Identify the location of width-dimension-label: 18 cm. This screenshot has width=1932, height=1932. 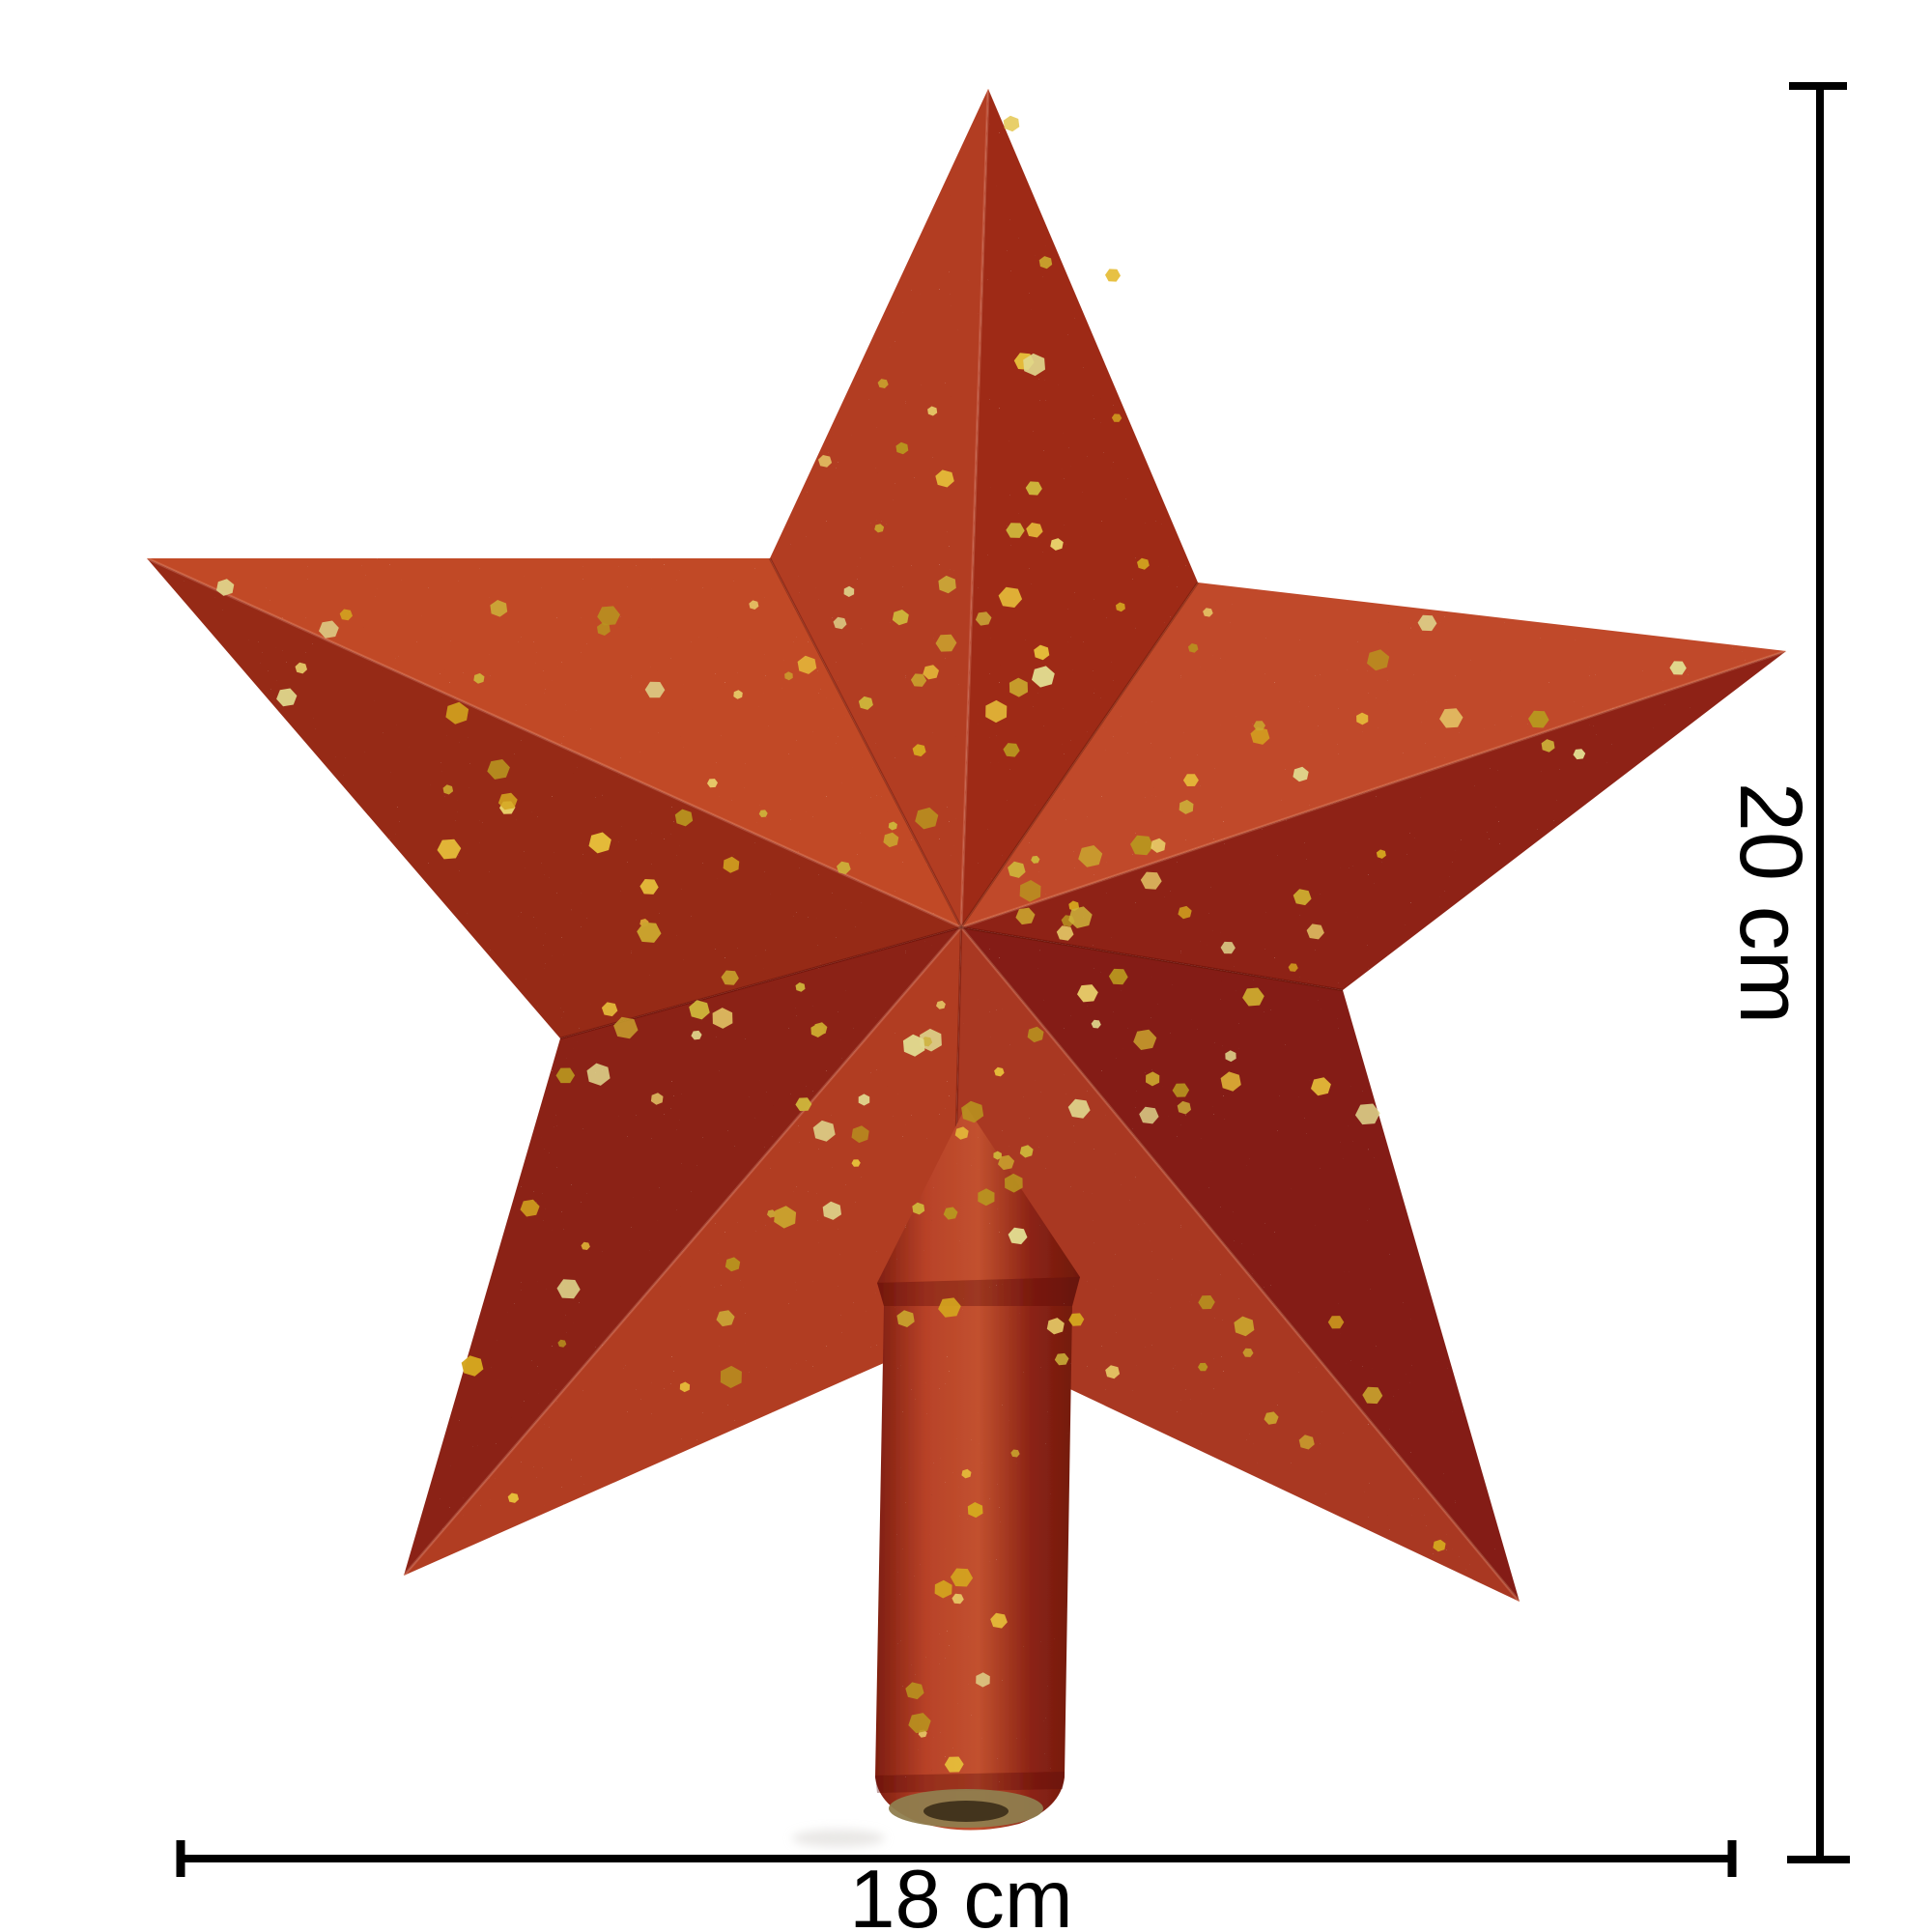
(960, 1893).